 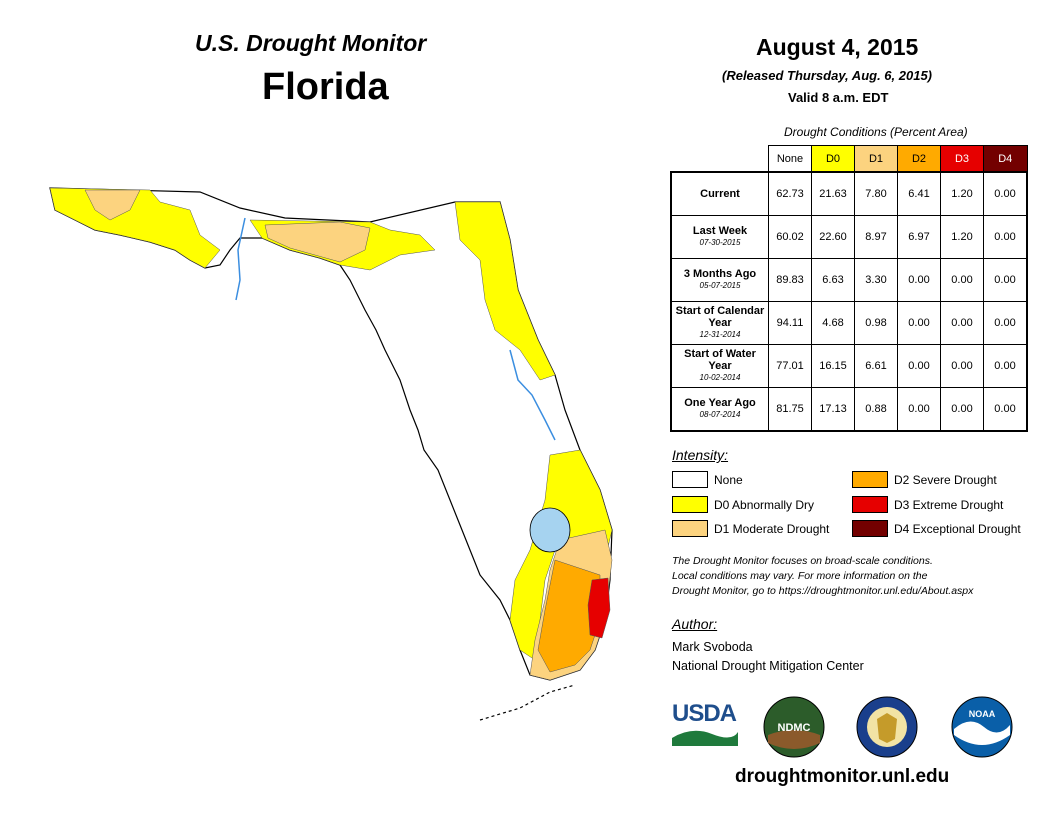 What do you see at coordinates (720, 285) in the screenshot?
I see `row-date: 05-07-2015` at bounding box center [720, 285].